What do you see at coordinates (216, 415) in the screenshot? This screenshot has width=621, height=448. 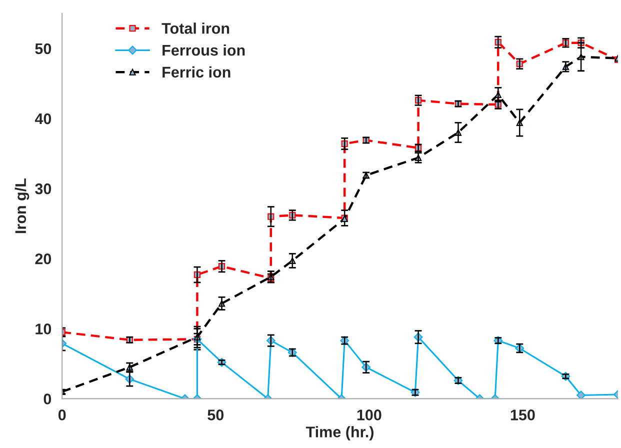 I see `x-tick-label: 50` at bounding box center [216, 415].